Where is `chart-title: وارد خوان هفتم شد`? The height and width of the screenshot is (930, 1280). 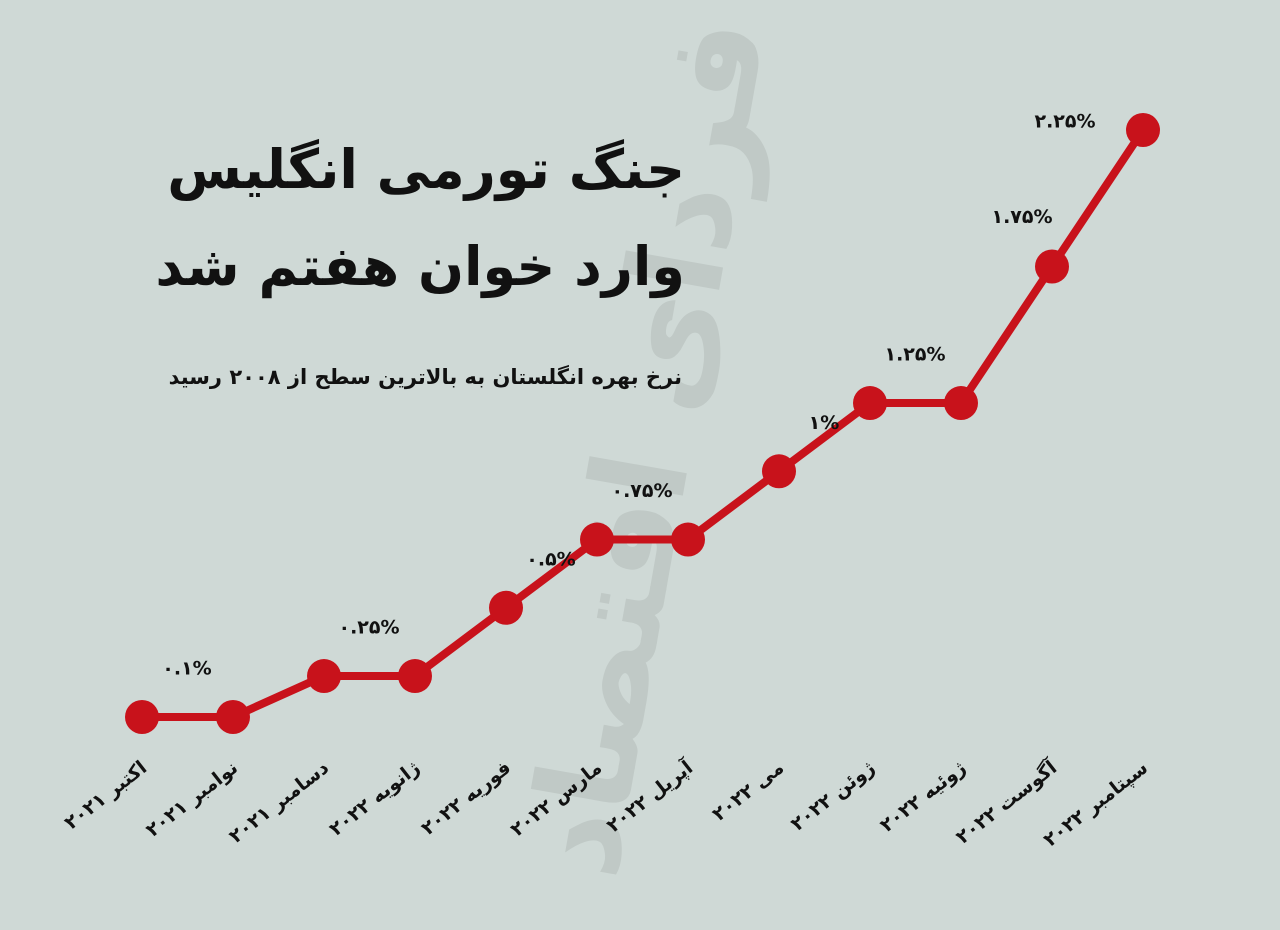
chart-title: وارد خوان هفتم شد is located at coordinates (420, 266).